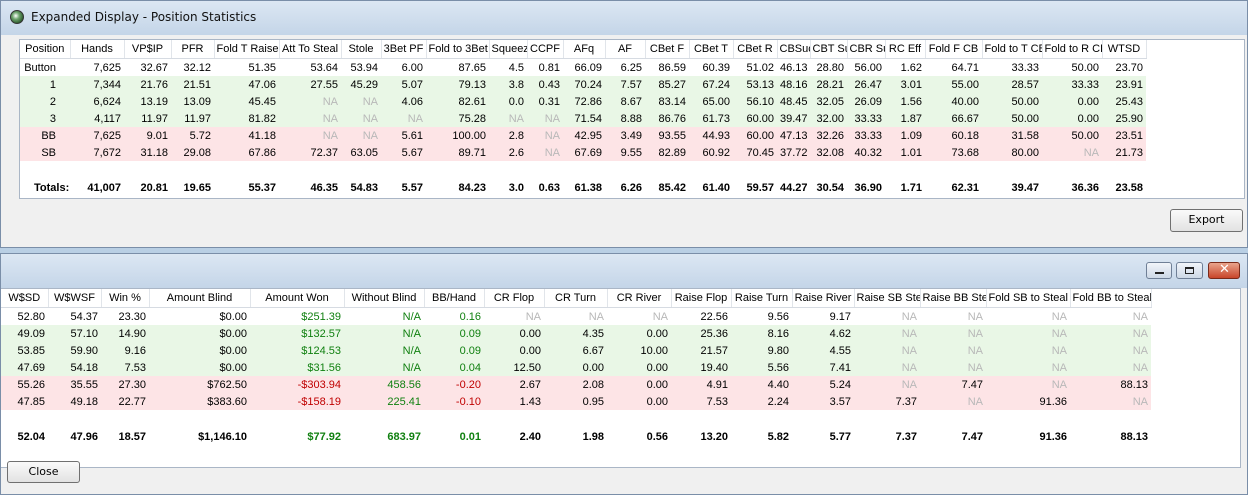  What do you see at coordinates (576, 298) in the screenshot?
I see `column-header-cr-turn: CR Turn` at bounding box center [576, 298].